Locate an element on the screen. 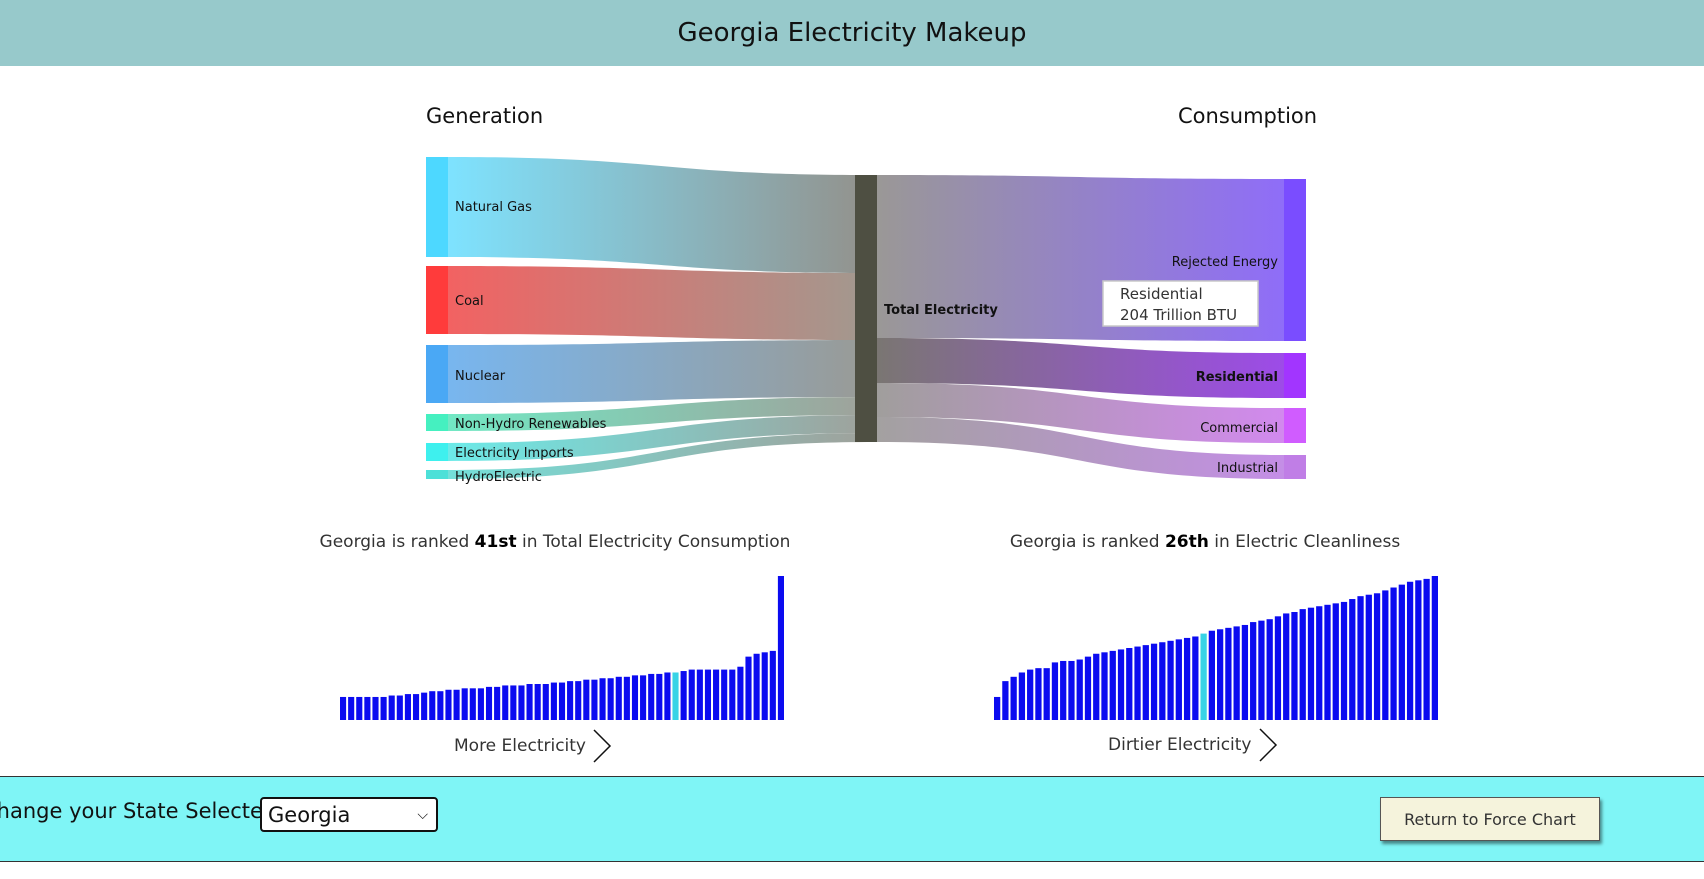 The image size is (1704, 879). state-select: Georgia ⌵ is located at coordinates (349, 814).